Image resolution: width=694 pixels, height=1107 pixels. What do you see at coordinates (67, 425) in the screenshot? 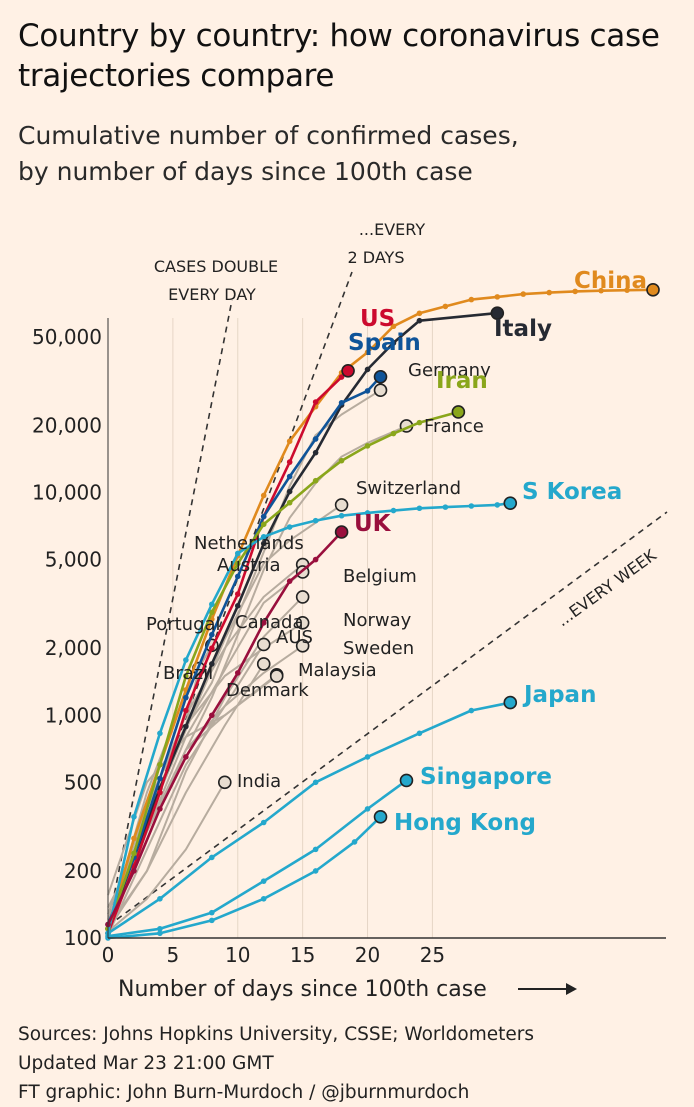
I see `y-tick-label: 20,000` at bounding box center [67, 425].